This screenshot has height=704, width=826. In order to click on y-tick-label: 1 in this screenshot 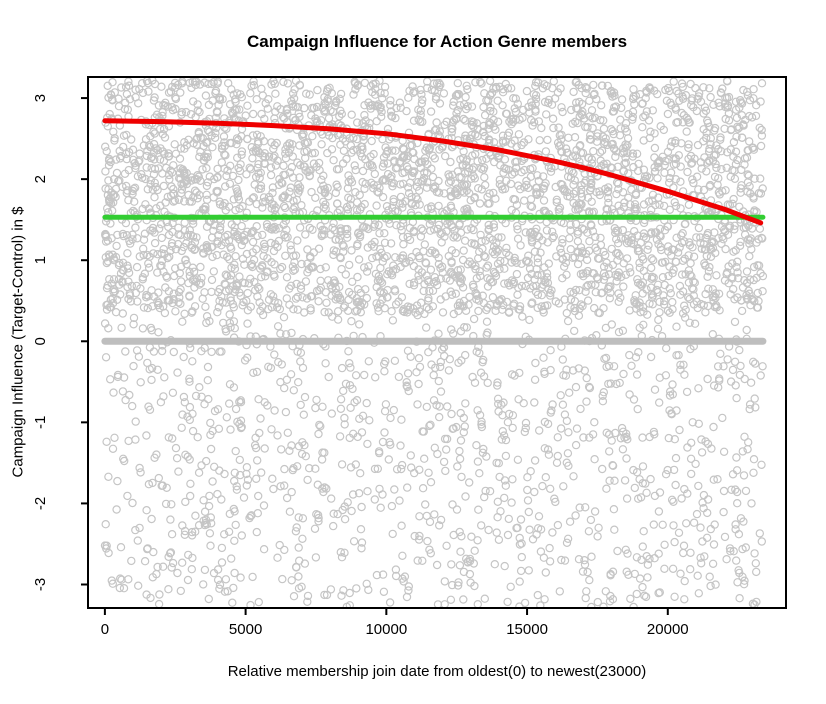, I will do `click(40, 260)`.